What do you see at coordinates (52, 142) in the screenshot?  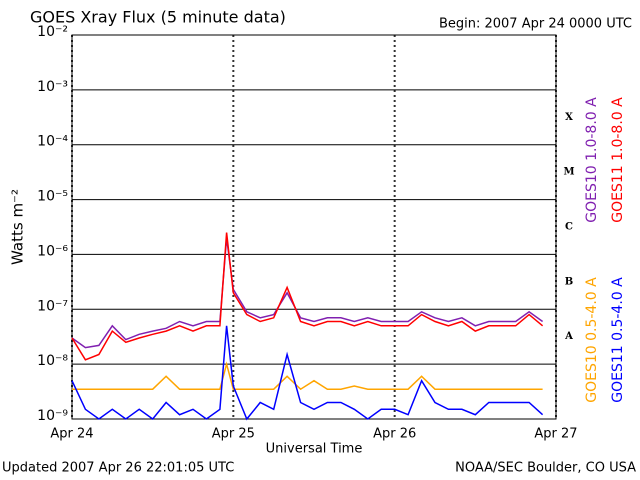 I see `y-tick-label: 10⁻⁴` at bounding box center [52, 142].